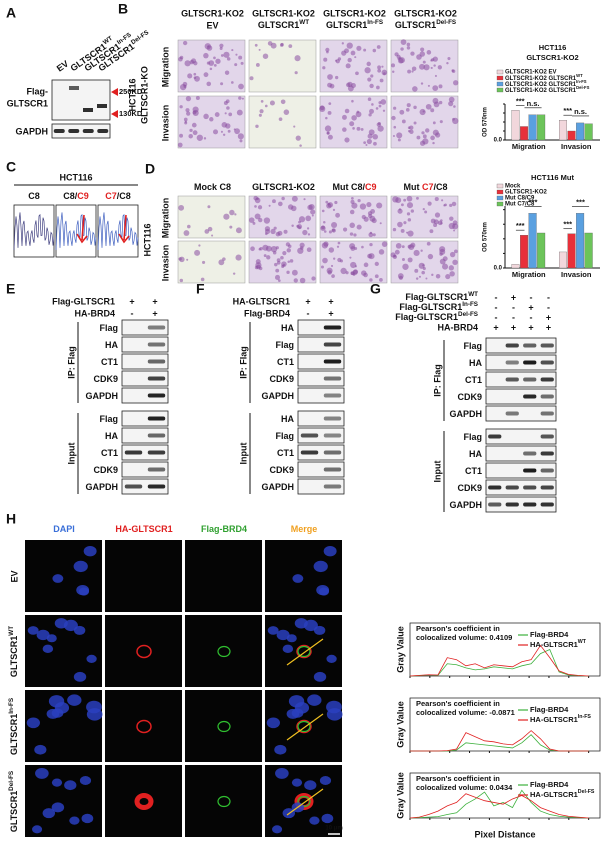 This screenshot has height=842, width=608. I want to click on scale-label: 10 μm, so click(333, 829).